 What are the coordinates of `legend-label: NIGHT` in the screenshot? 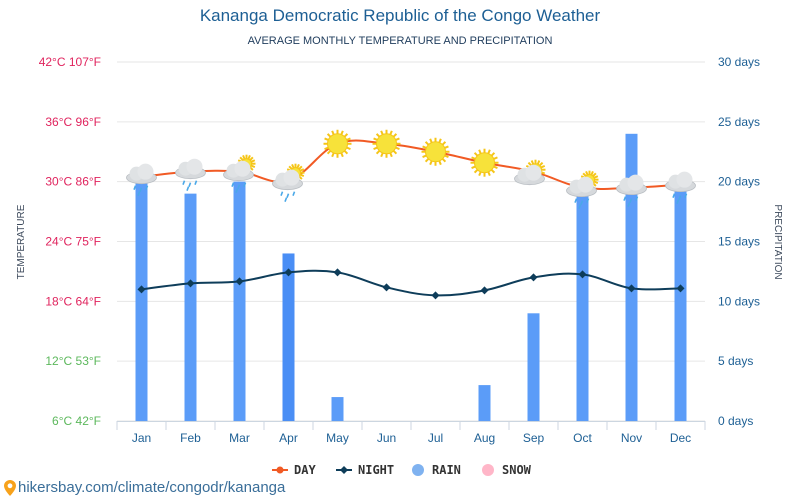 It's located at (376, 470).